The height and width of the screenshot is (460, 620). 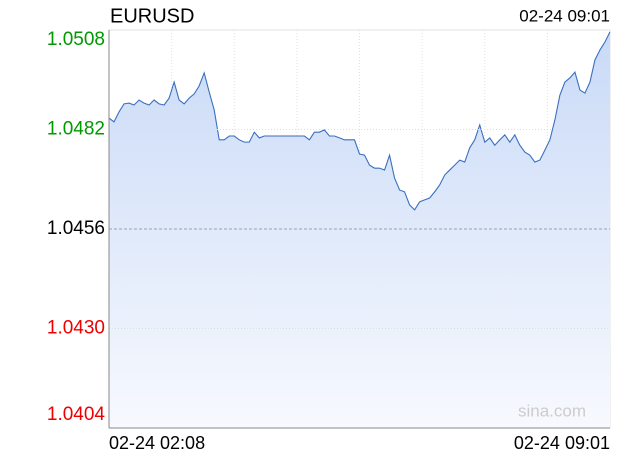 What do you see at coordinates (76, 228) in the screenshot?
I see `y-tick-label: 1.0456` at bounding box center [76, 228].